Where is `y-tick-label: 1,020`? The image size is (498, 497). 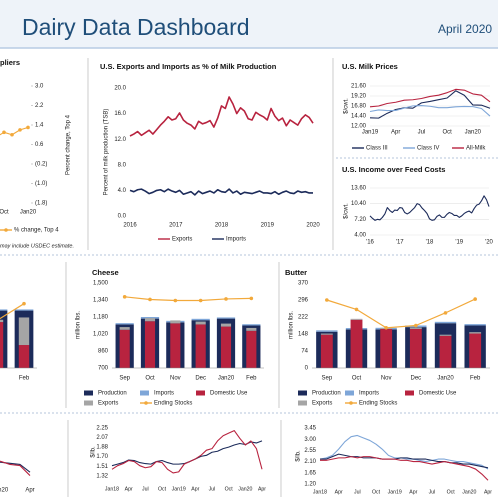 y-tick-label: 1,020 is located at coordinates (101, 335).